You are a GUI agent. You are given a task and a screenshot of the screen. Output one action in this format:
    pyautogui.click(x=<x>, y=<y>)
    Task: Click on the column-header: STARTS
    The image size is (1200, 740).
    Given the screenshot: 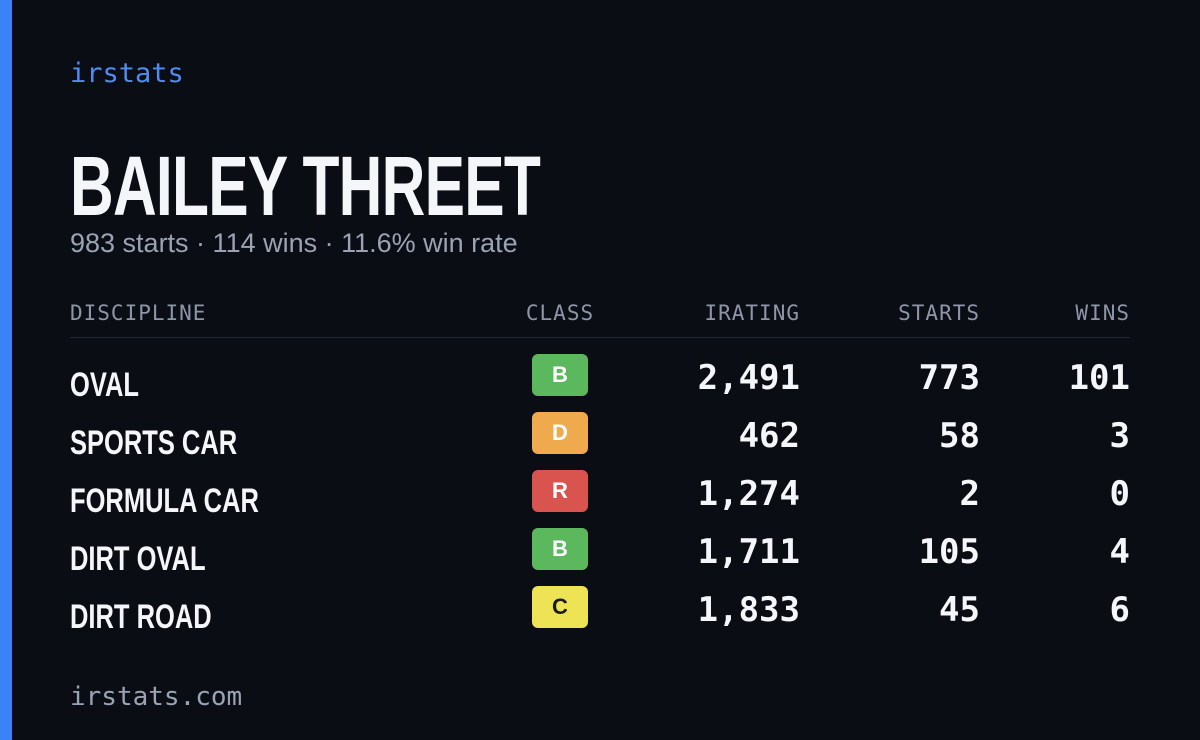 What is the action you would take?
    pyautogui.click(x=939, y=313)
    